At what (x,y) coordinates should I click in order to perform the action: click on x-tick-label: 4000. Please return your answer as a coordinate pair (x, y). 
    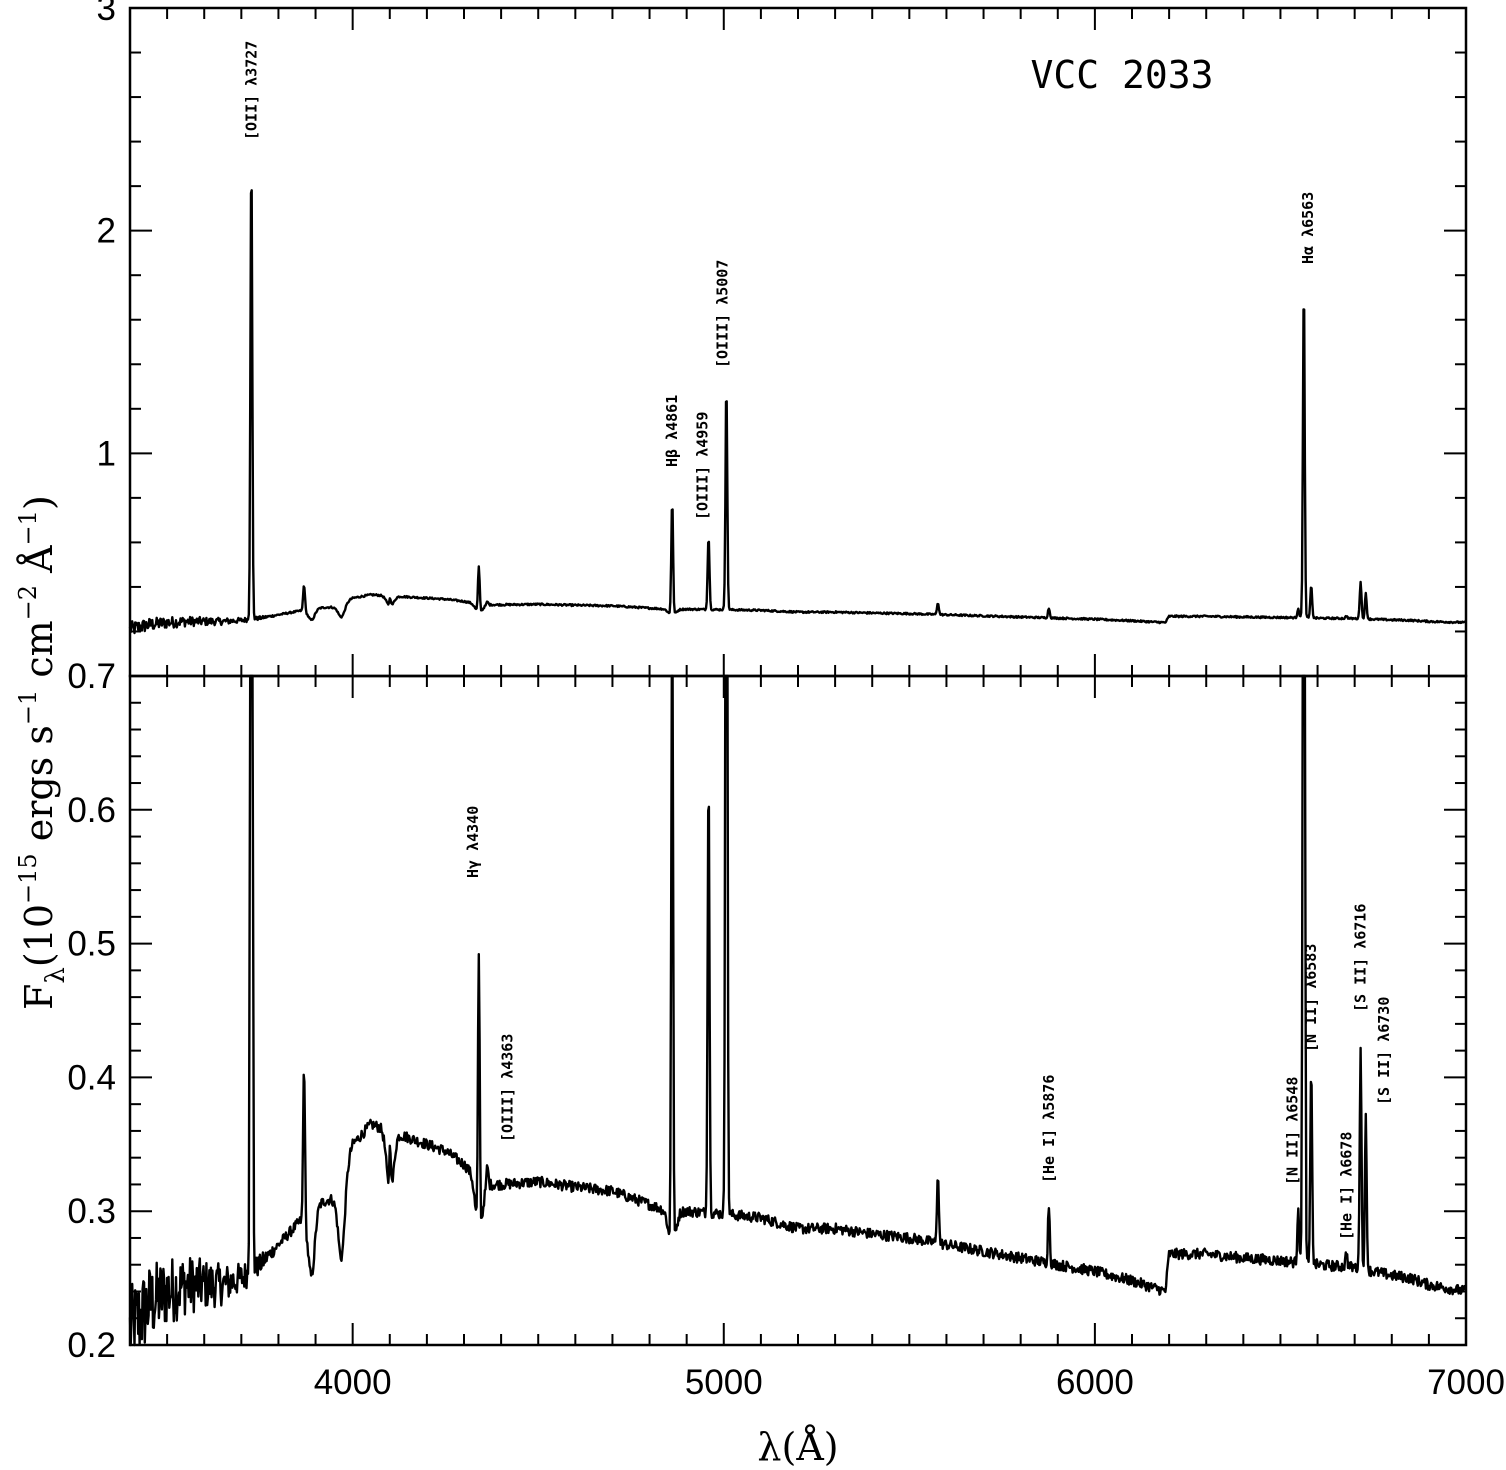
    Looking at the image, I should click on (353, 1382).